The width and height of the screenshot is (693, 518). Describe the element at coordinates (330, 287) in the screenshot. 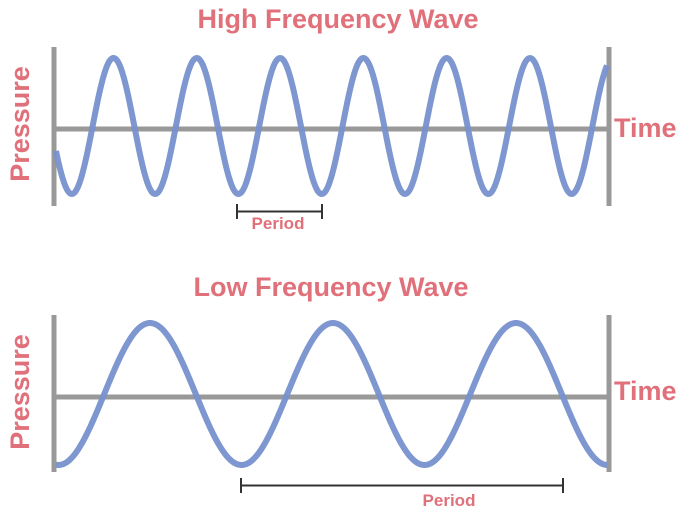

I see `panel-title: Low Frequency Wave` at that location.